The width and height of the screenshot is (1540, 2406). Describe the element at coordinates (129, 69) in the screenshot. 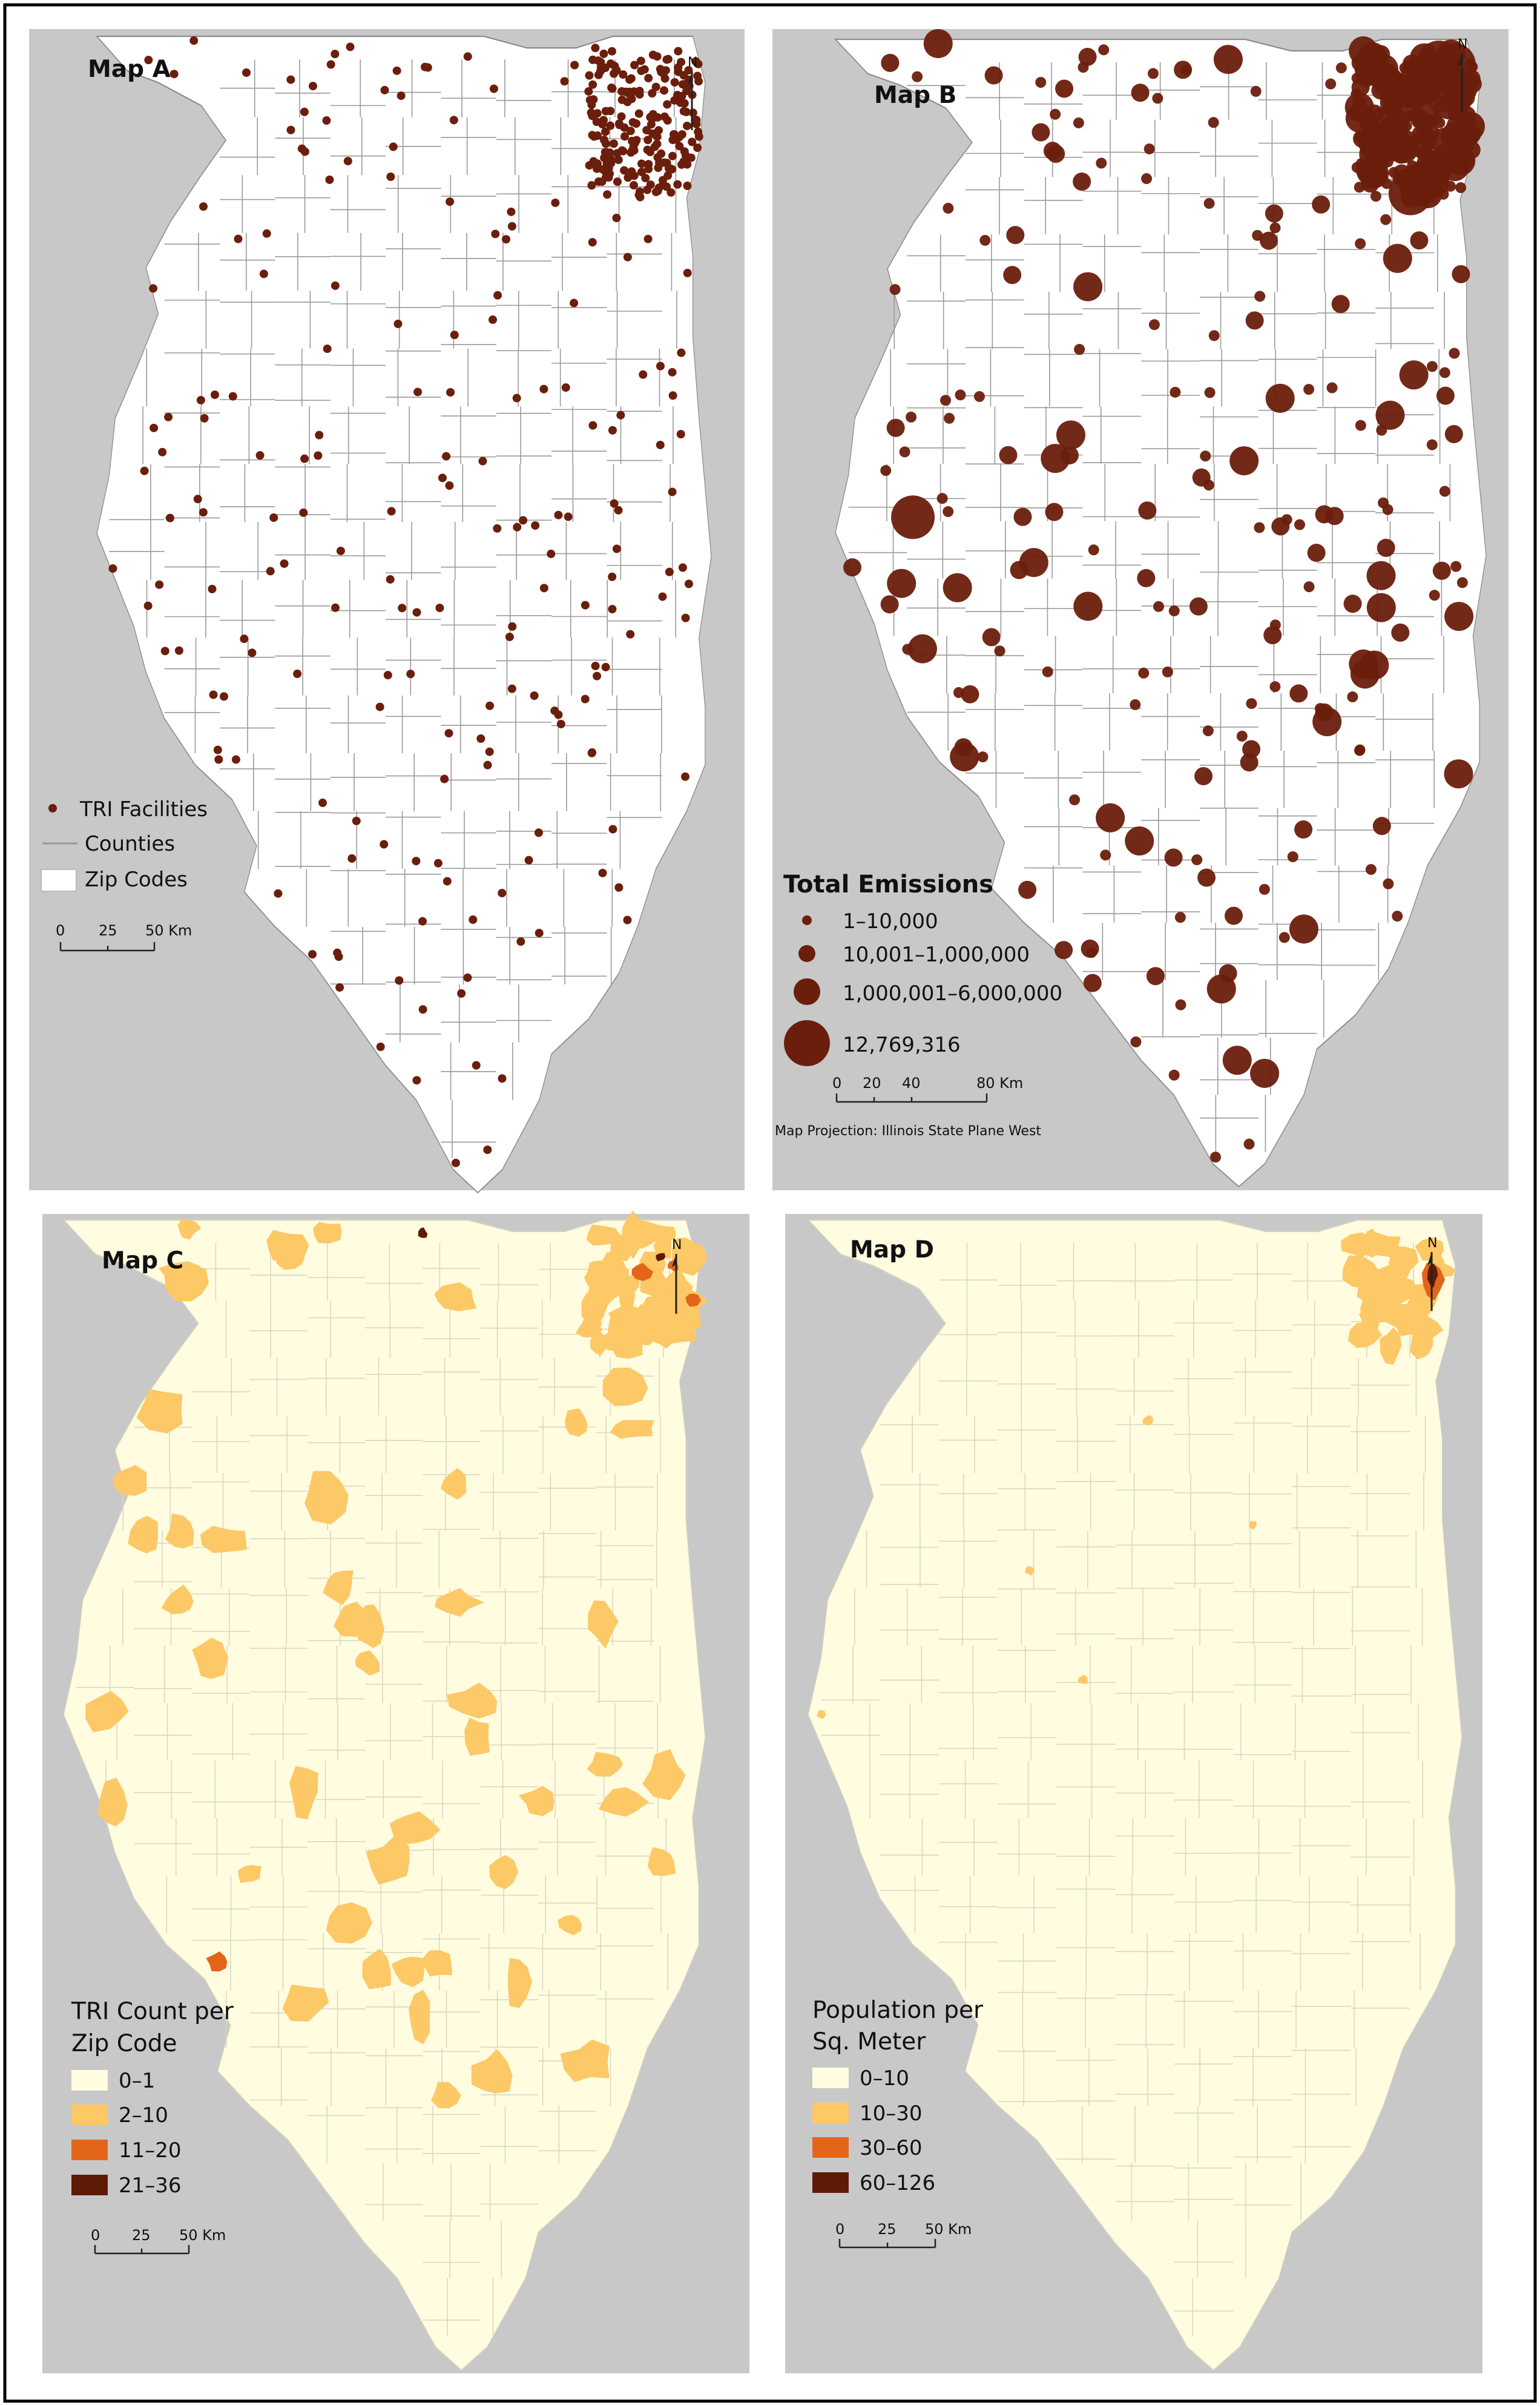

I see `map-a-title: Map A` at that location.